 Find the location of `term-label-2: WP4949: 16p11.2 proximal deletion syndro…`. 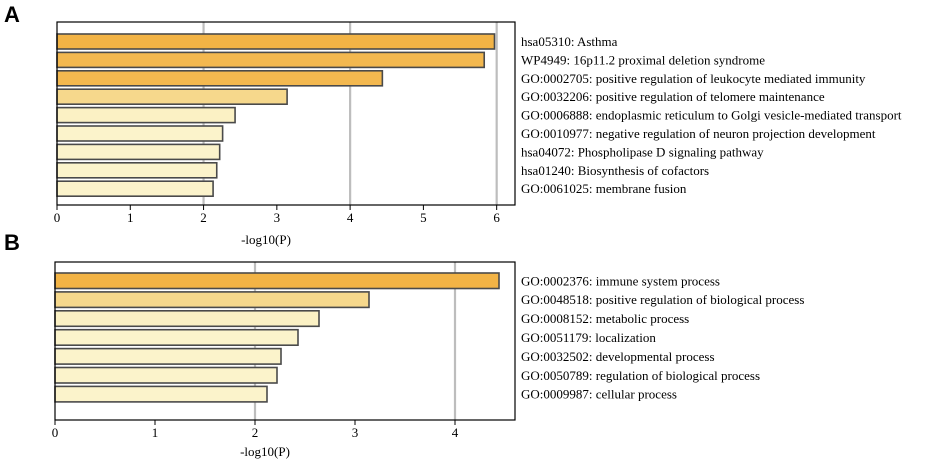

term-label-2: WP4949: 16p11.2 proximal deletion syndro… is located at coordinates (643, 59).